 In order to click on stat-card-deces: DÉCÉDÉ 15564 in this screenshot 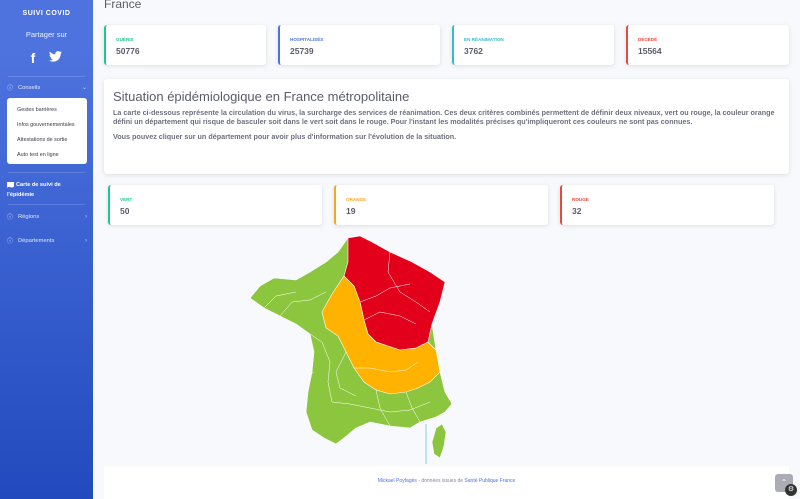, I will do `click(707, 45)`.